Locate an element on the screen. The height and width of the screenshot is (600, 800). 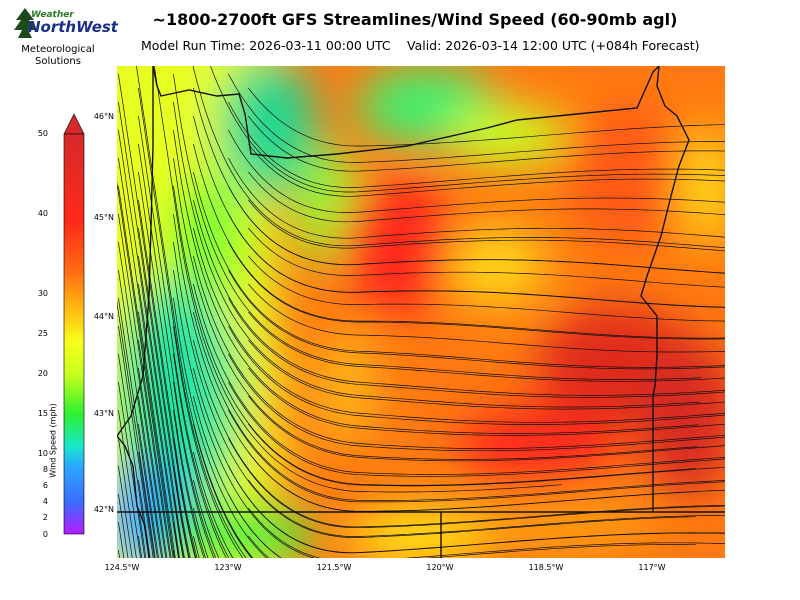
lon-label: 117°W is located at coordinates (652, 567).